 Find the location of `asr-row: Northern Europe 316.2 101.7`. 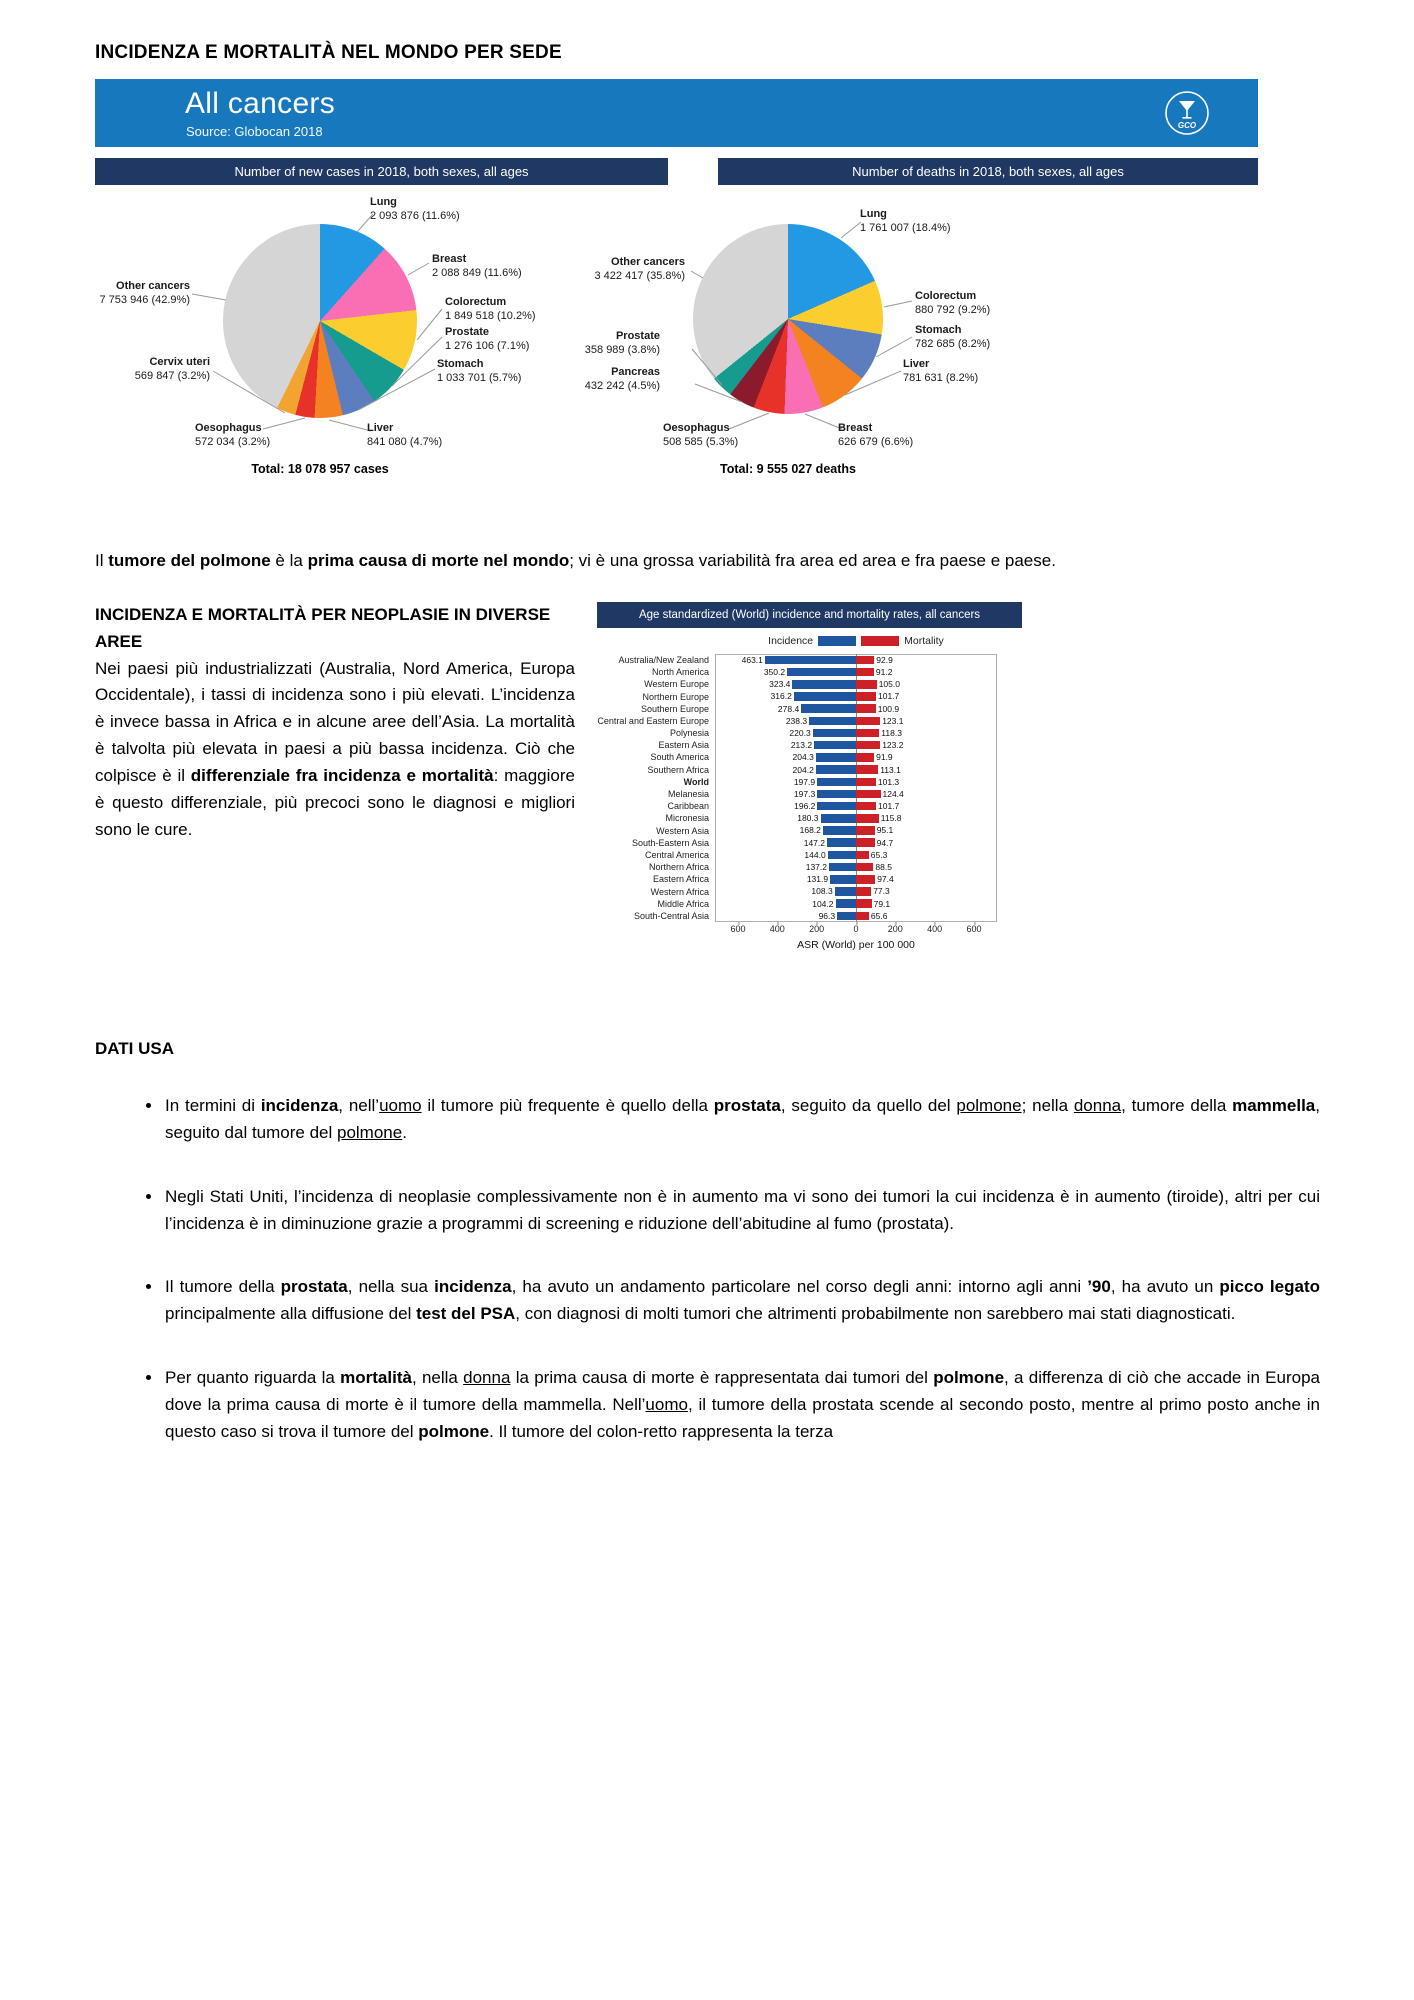

asr-row: Northern Europe 316.2 101.7 is located at coordinates (809, 696).